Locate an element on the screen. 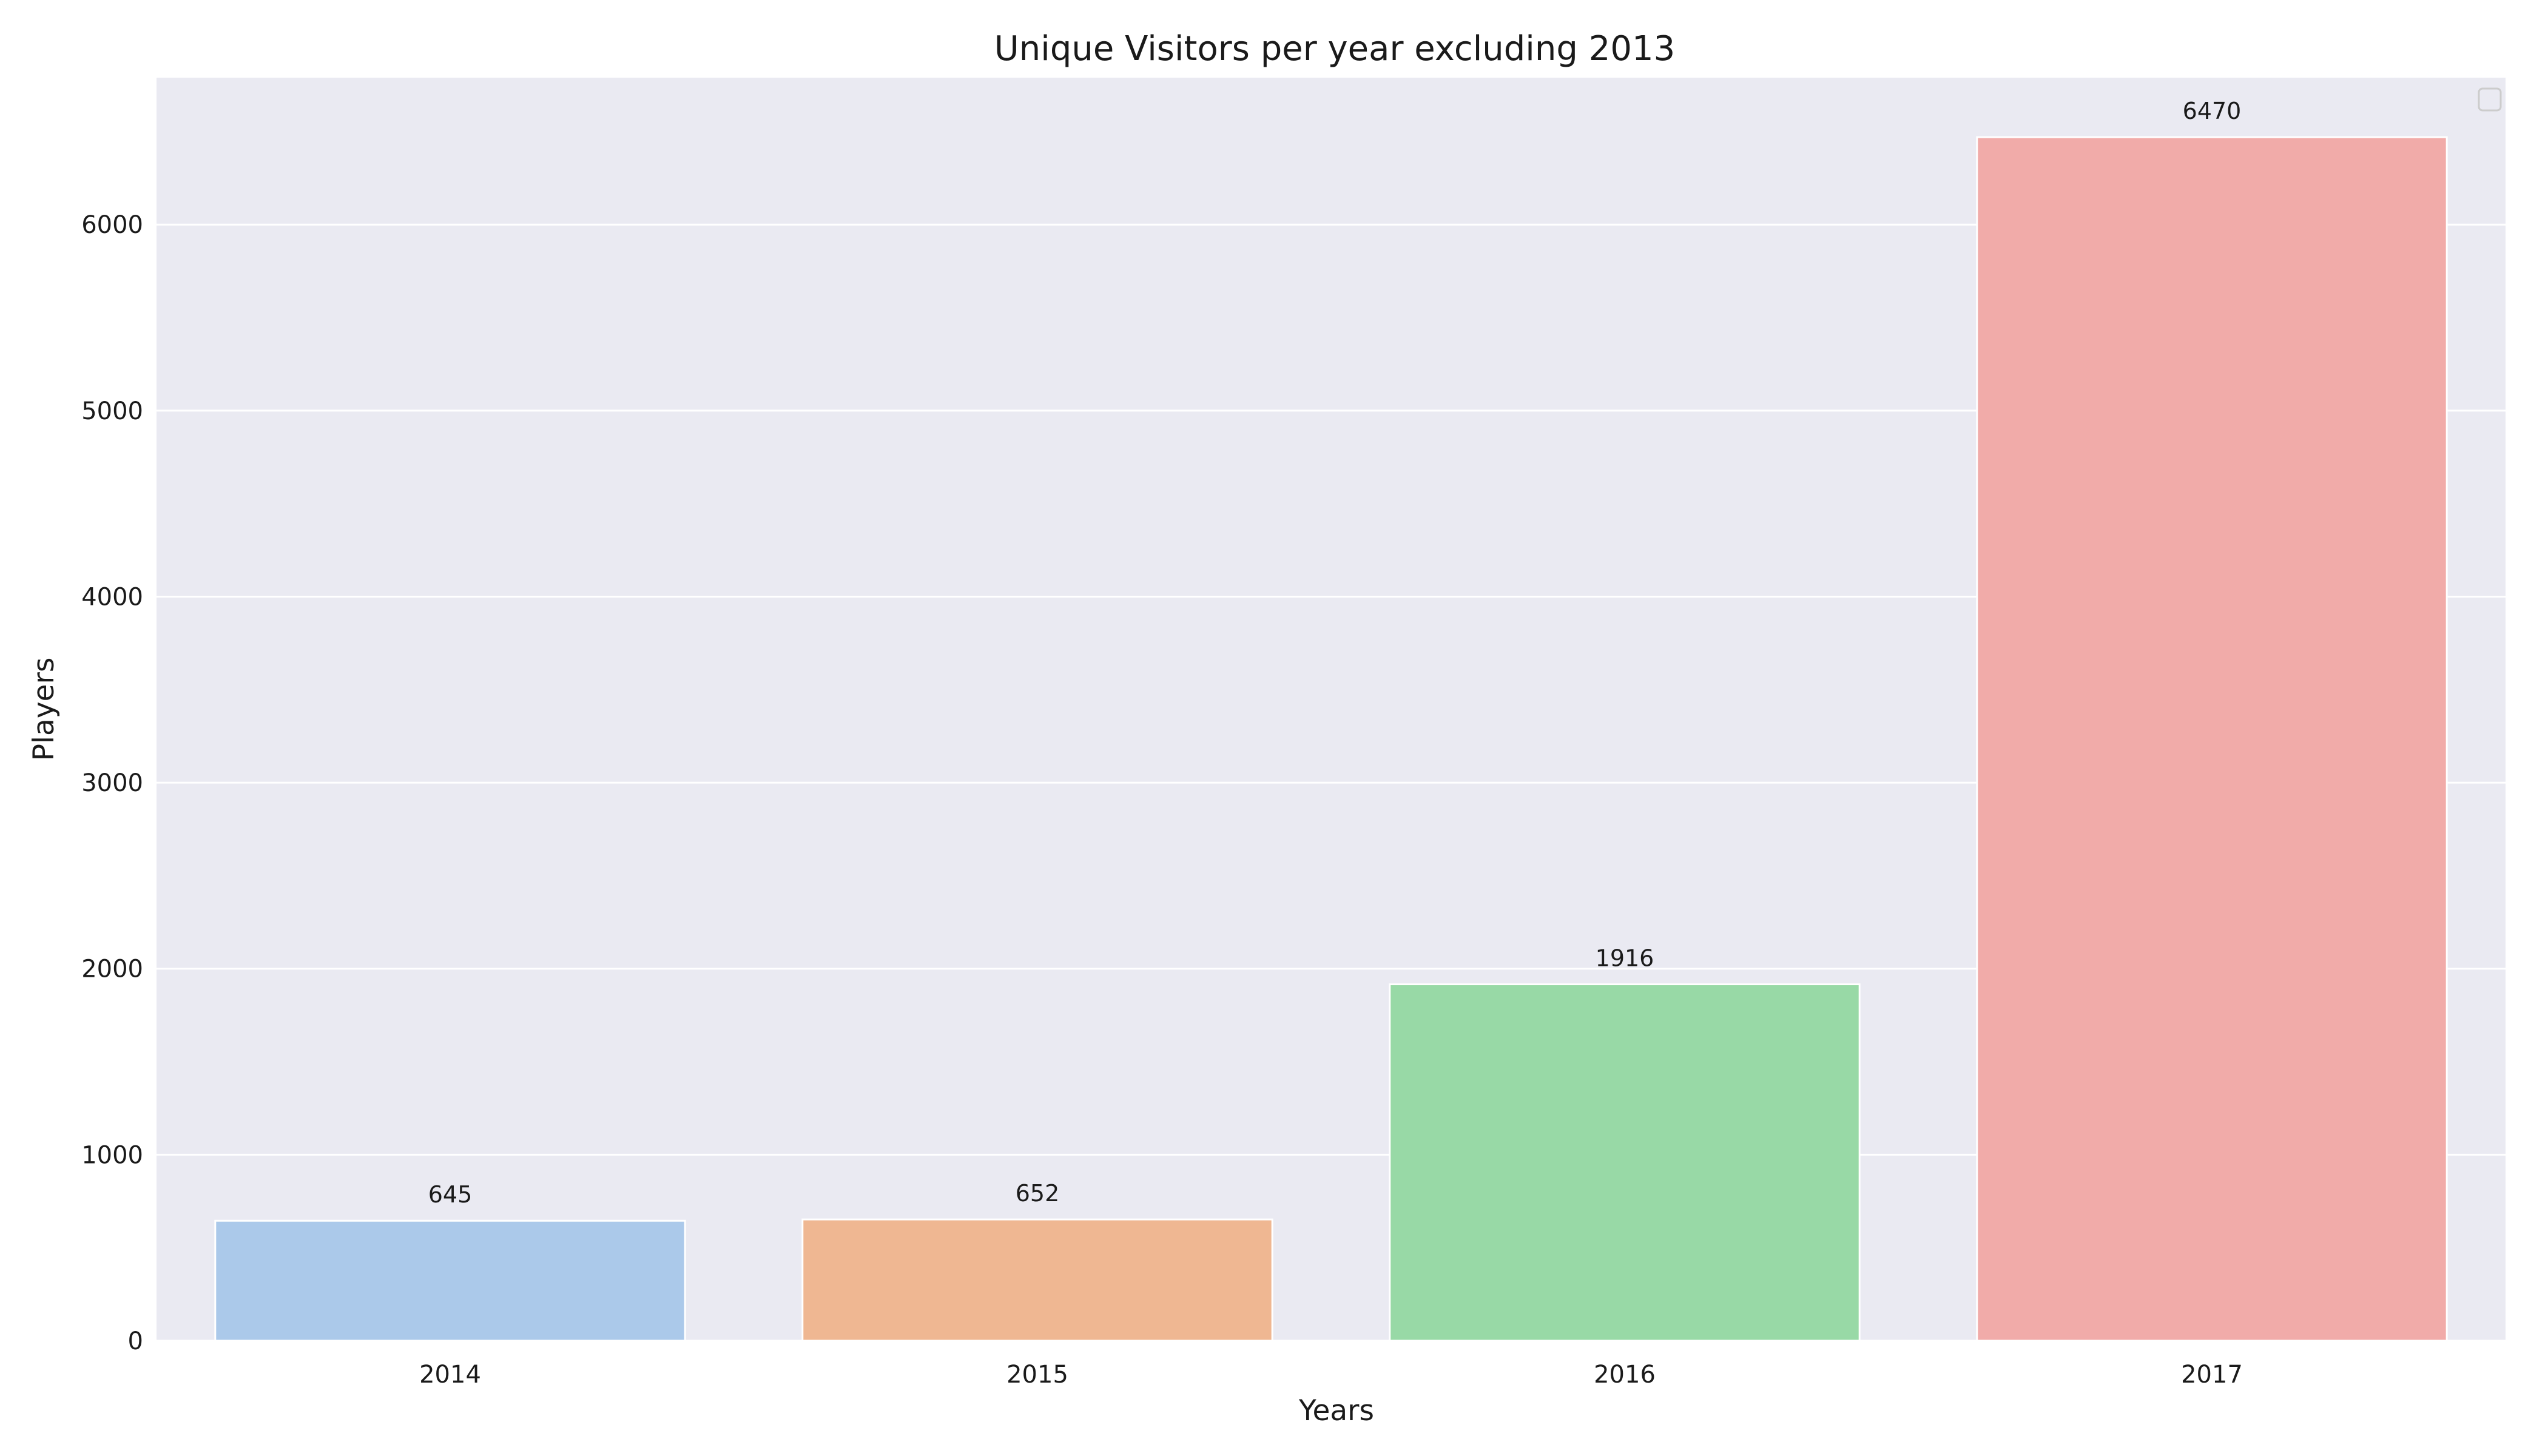 This screenshot has height=1456, width=2548. bar-value-label-2017: 6470 is located at coordinates (2212, 111).